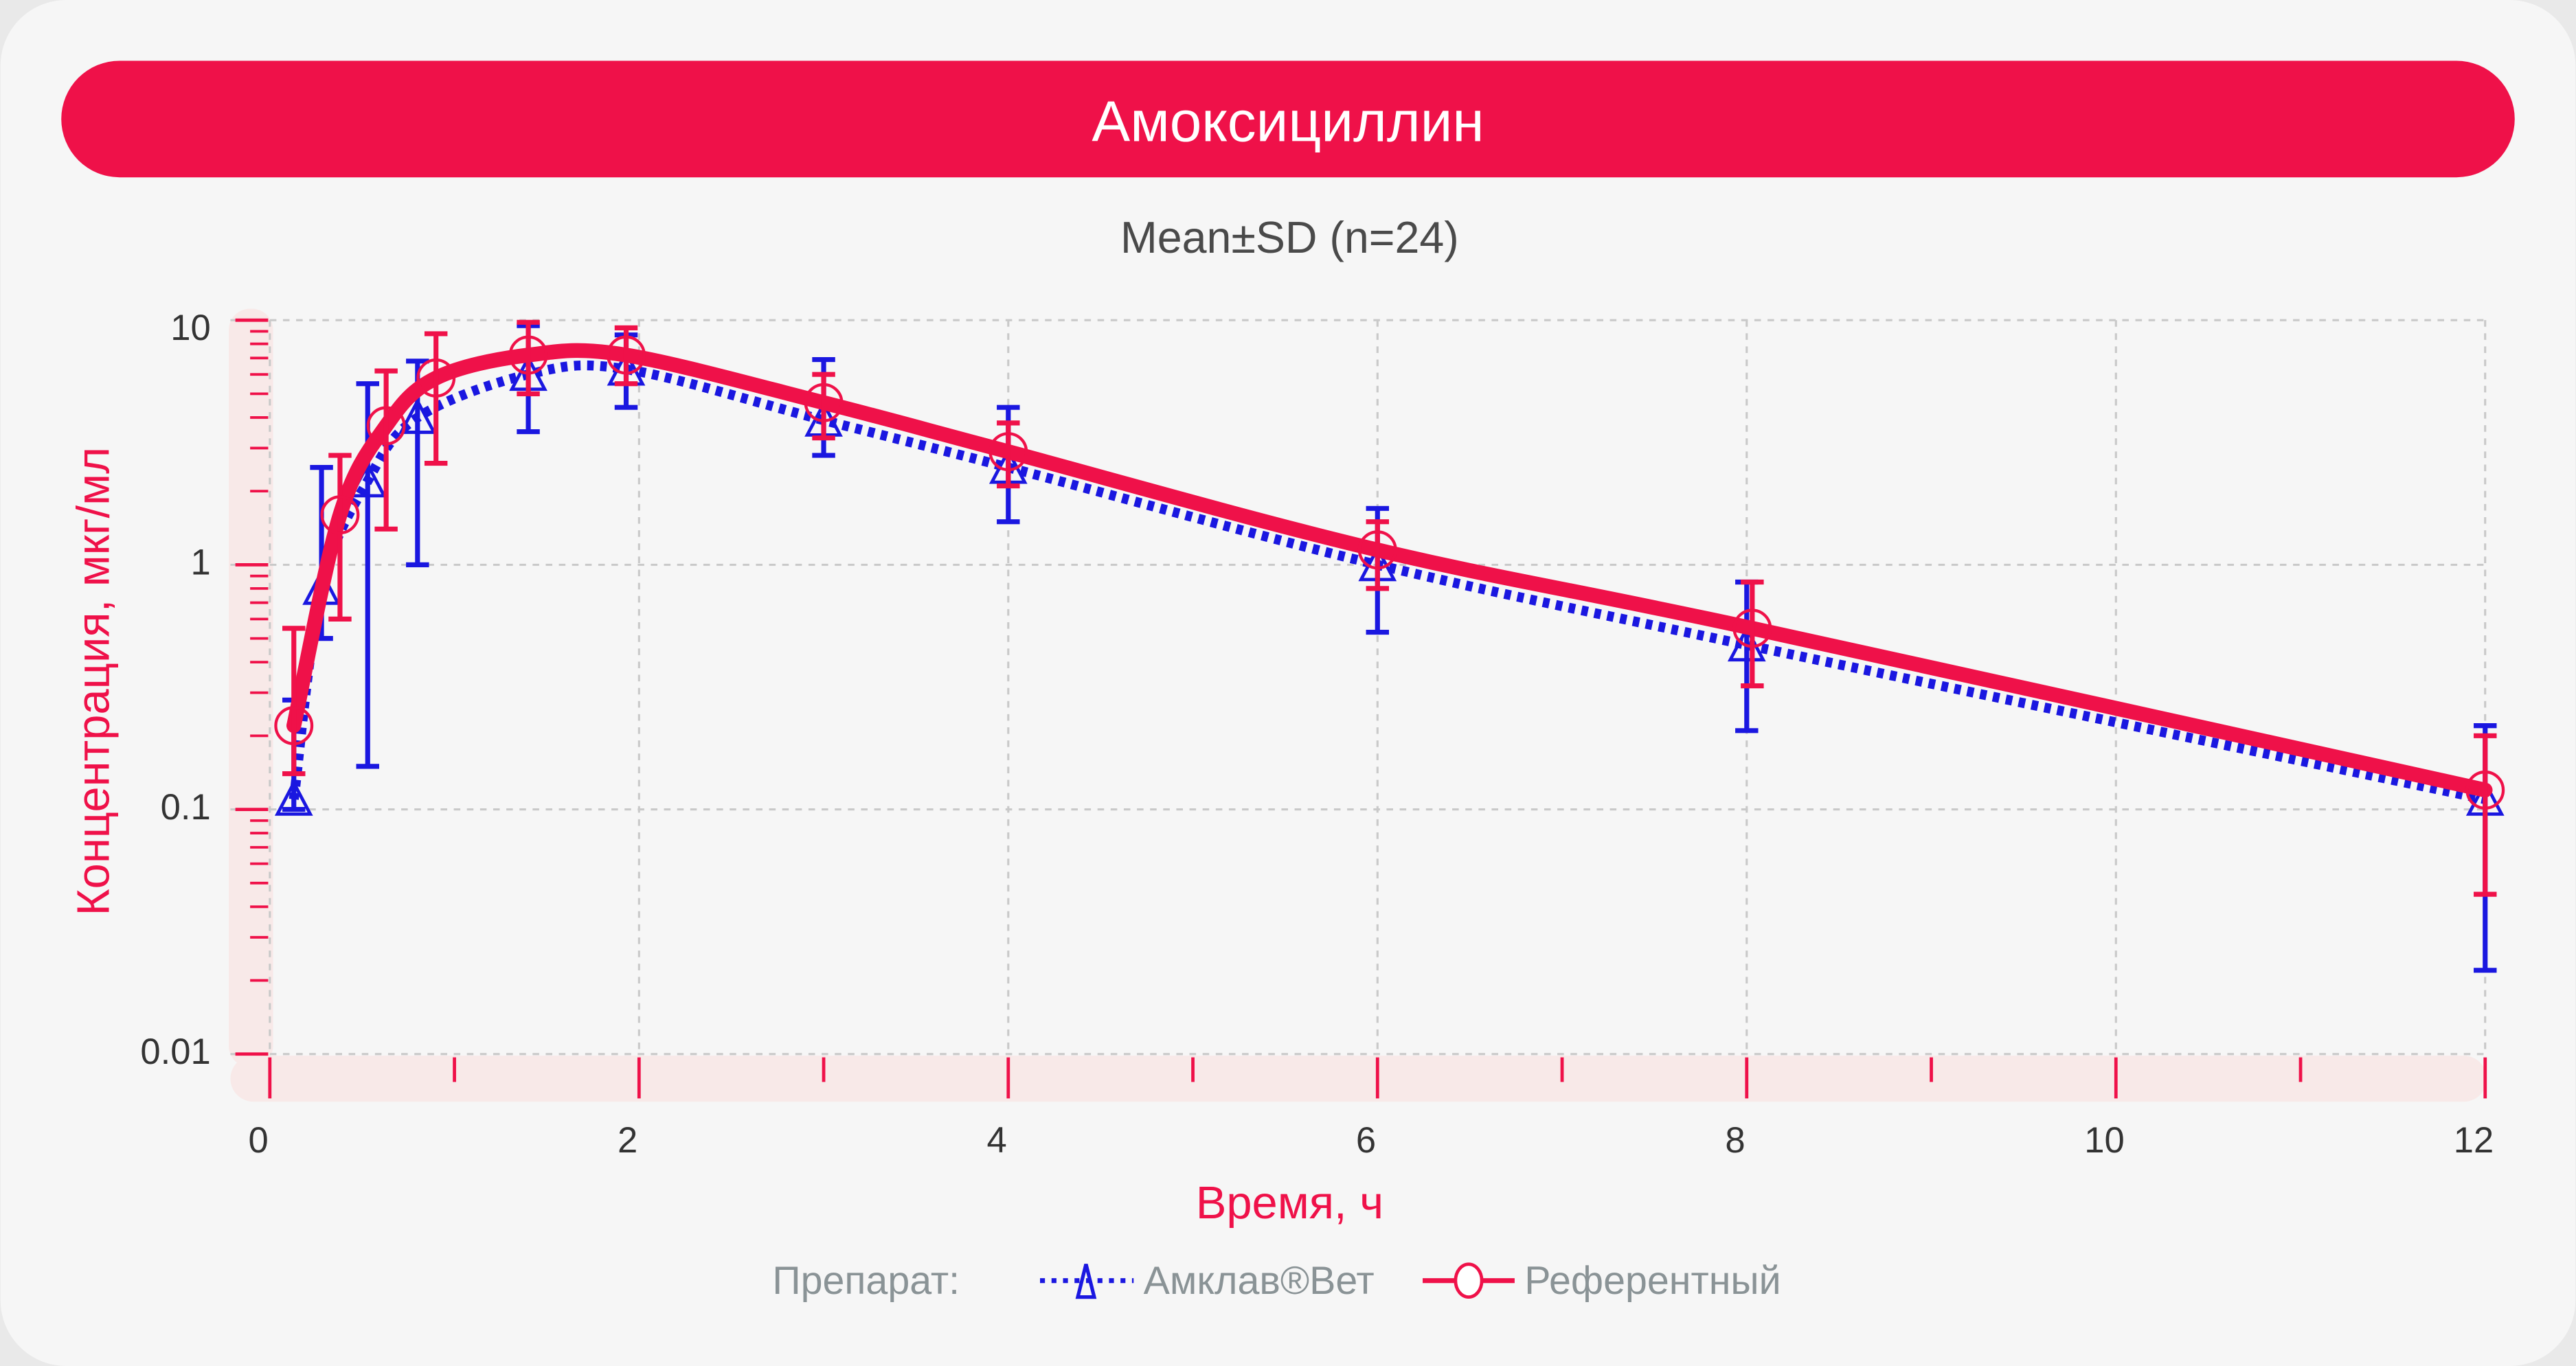  What do you see at coordinates (1469, 1280) in the screenshot?
I see `legend-circle-icon` at bounding box center [1469, 1280].